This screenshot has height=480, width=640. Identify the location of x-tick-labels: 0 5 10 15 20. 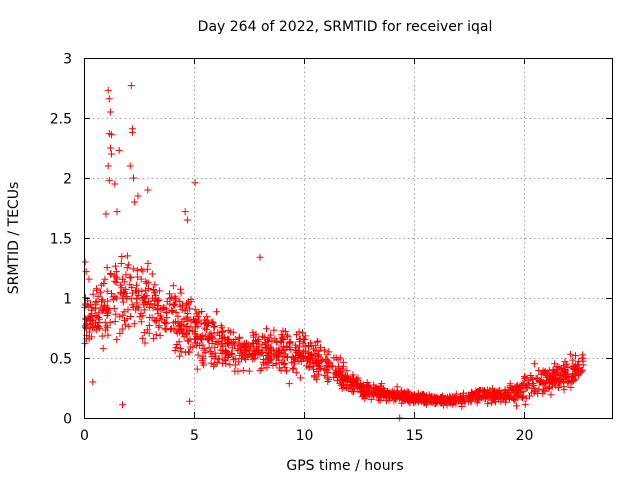
(306, 436).